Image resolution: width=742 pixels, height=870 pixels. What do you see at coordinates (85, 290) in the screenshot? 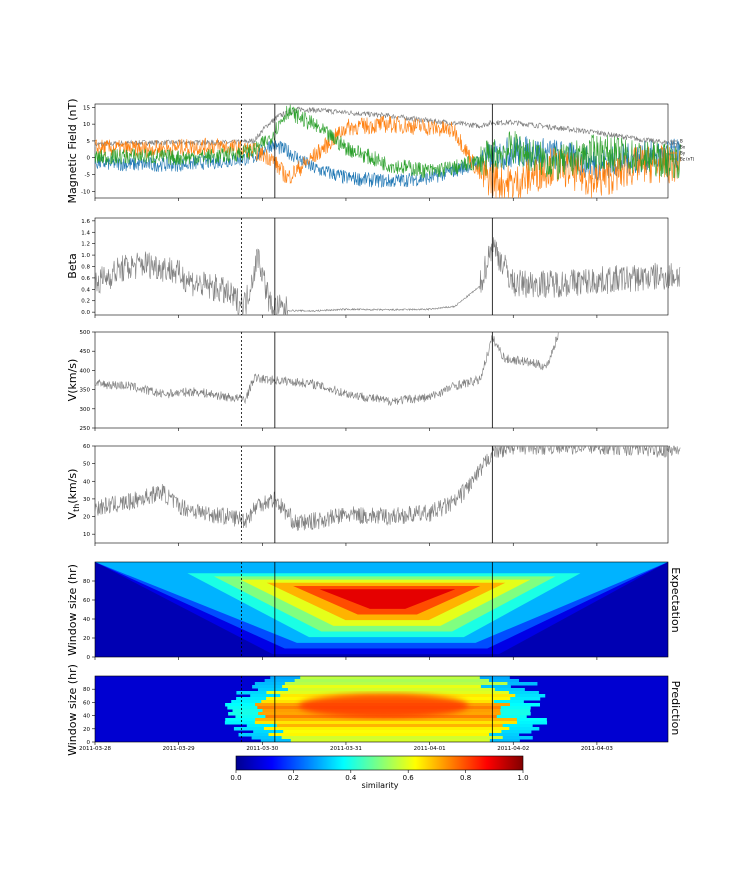
I see `y-tick-label: 0.4` at bounding box center [85, 290].